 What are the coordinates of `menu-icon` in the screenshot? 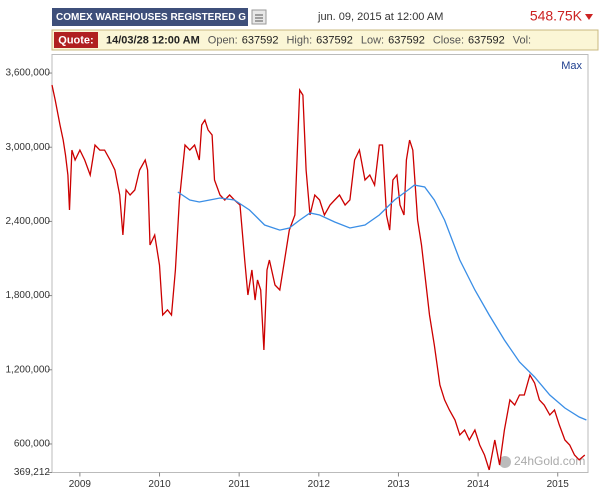 It's located at (259, 18).